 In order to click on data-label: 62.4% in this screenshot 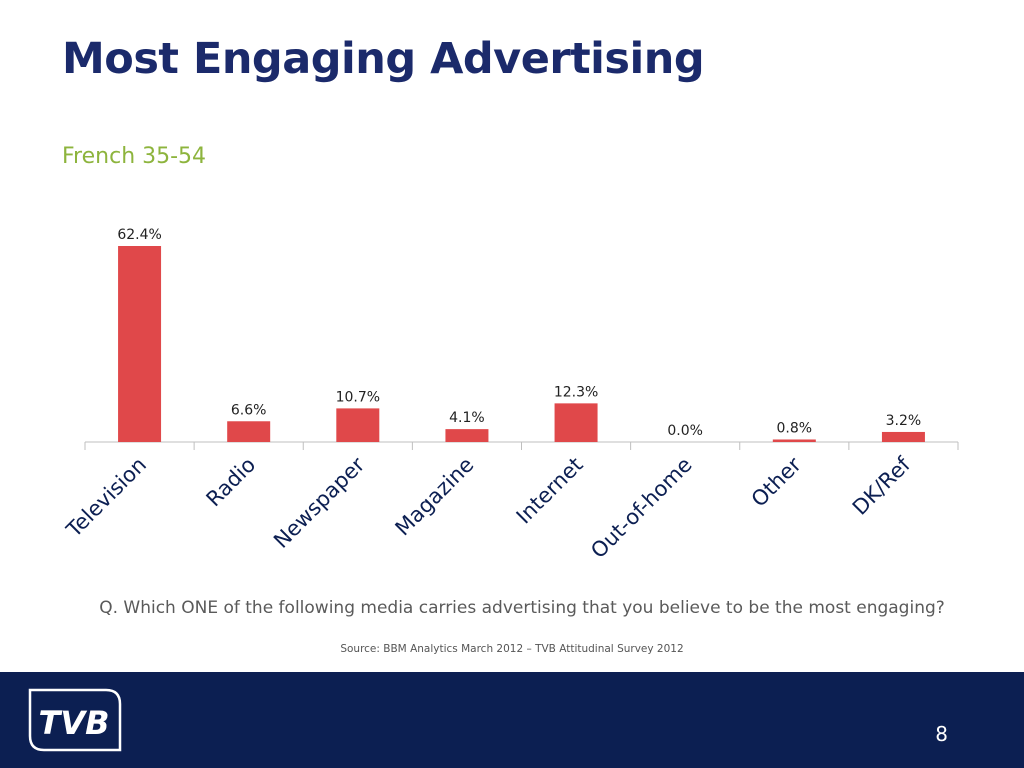, I will do `click(139, 235)`.